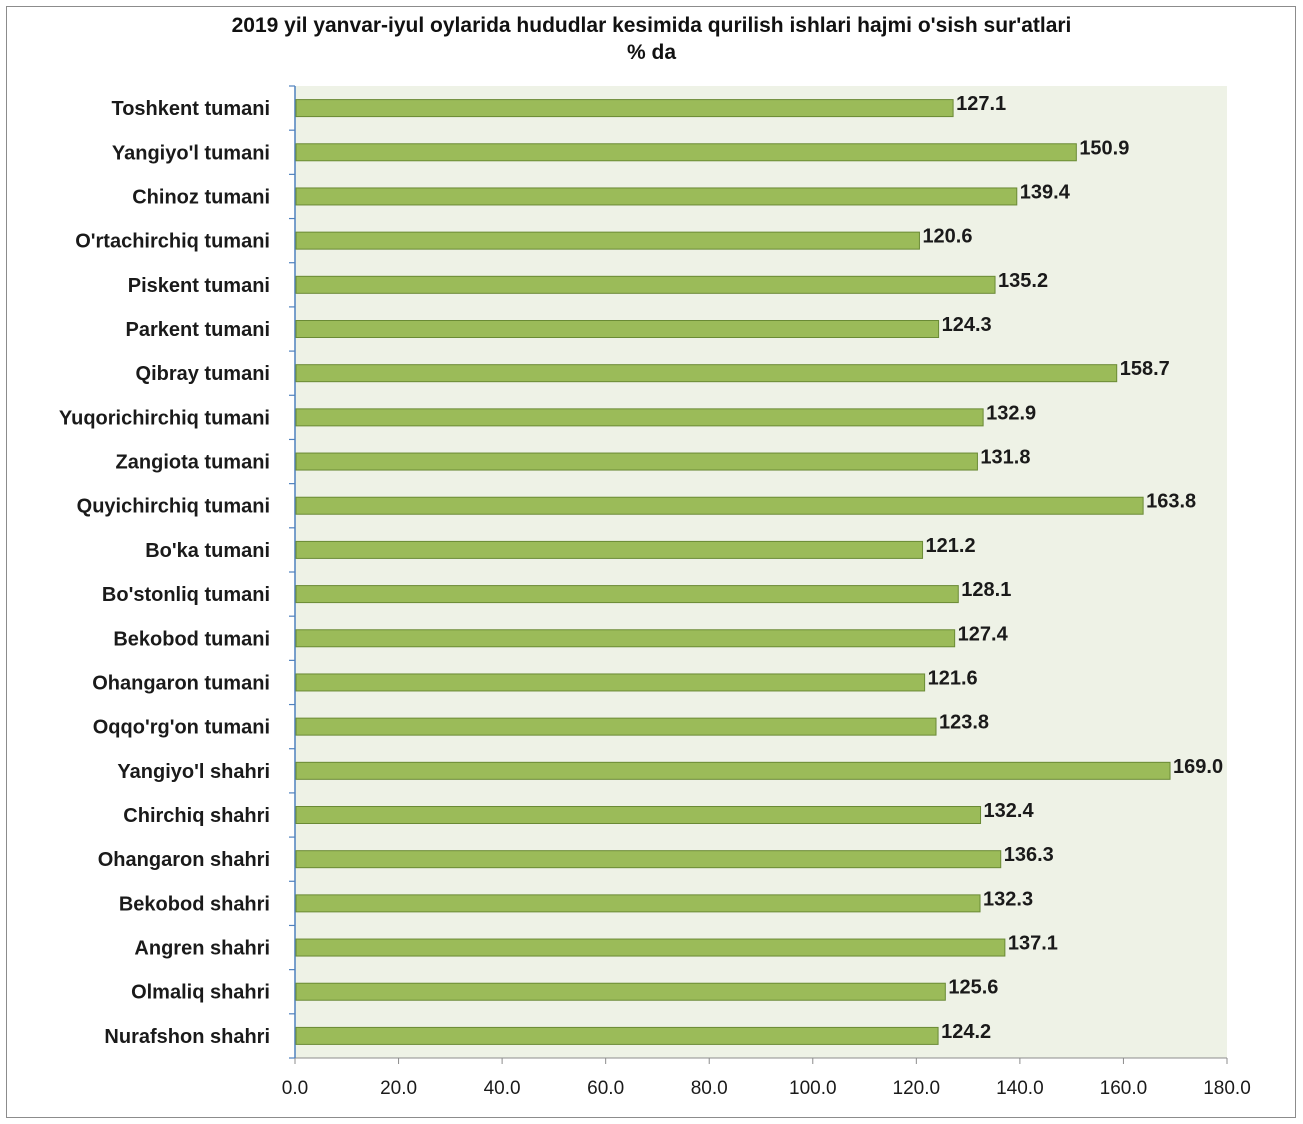  I want to click on value-label: 135.2, so click(1023, 281).